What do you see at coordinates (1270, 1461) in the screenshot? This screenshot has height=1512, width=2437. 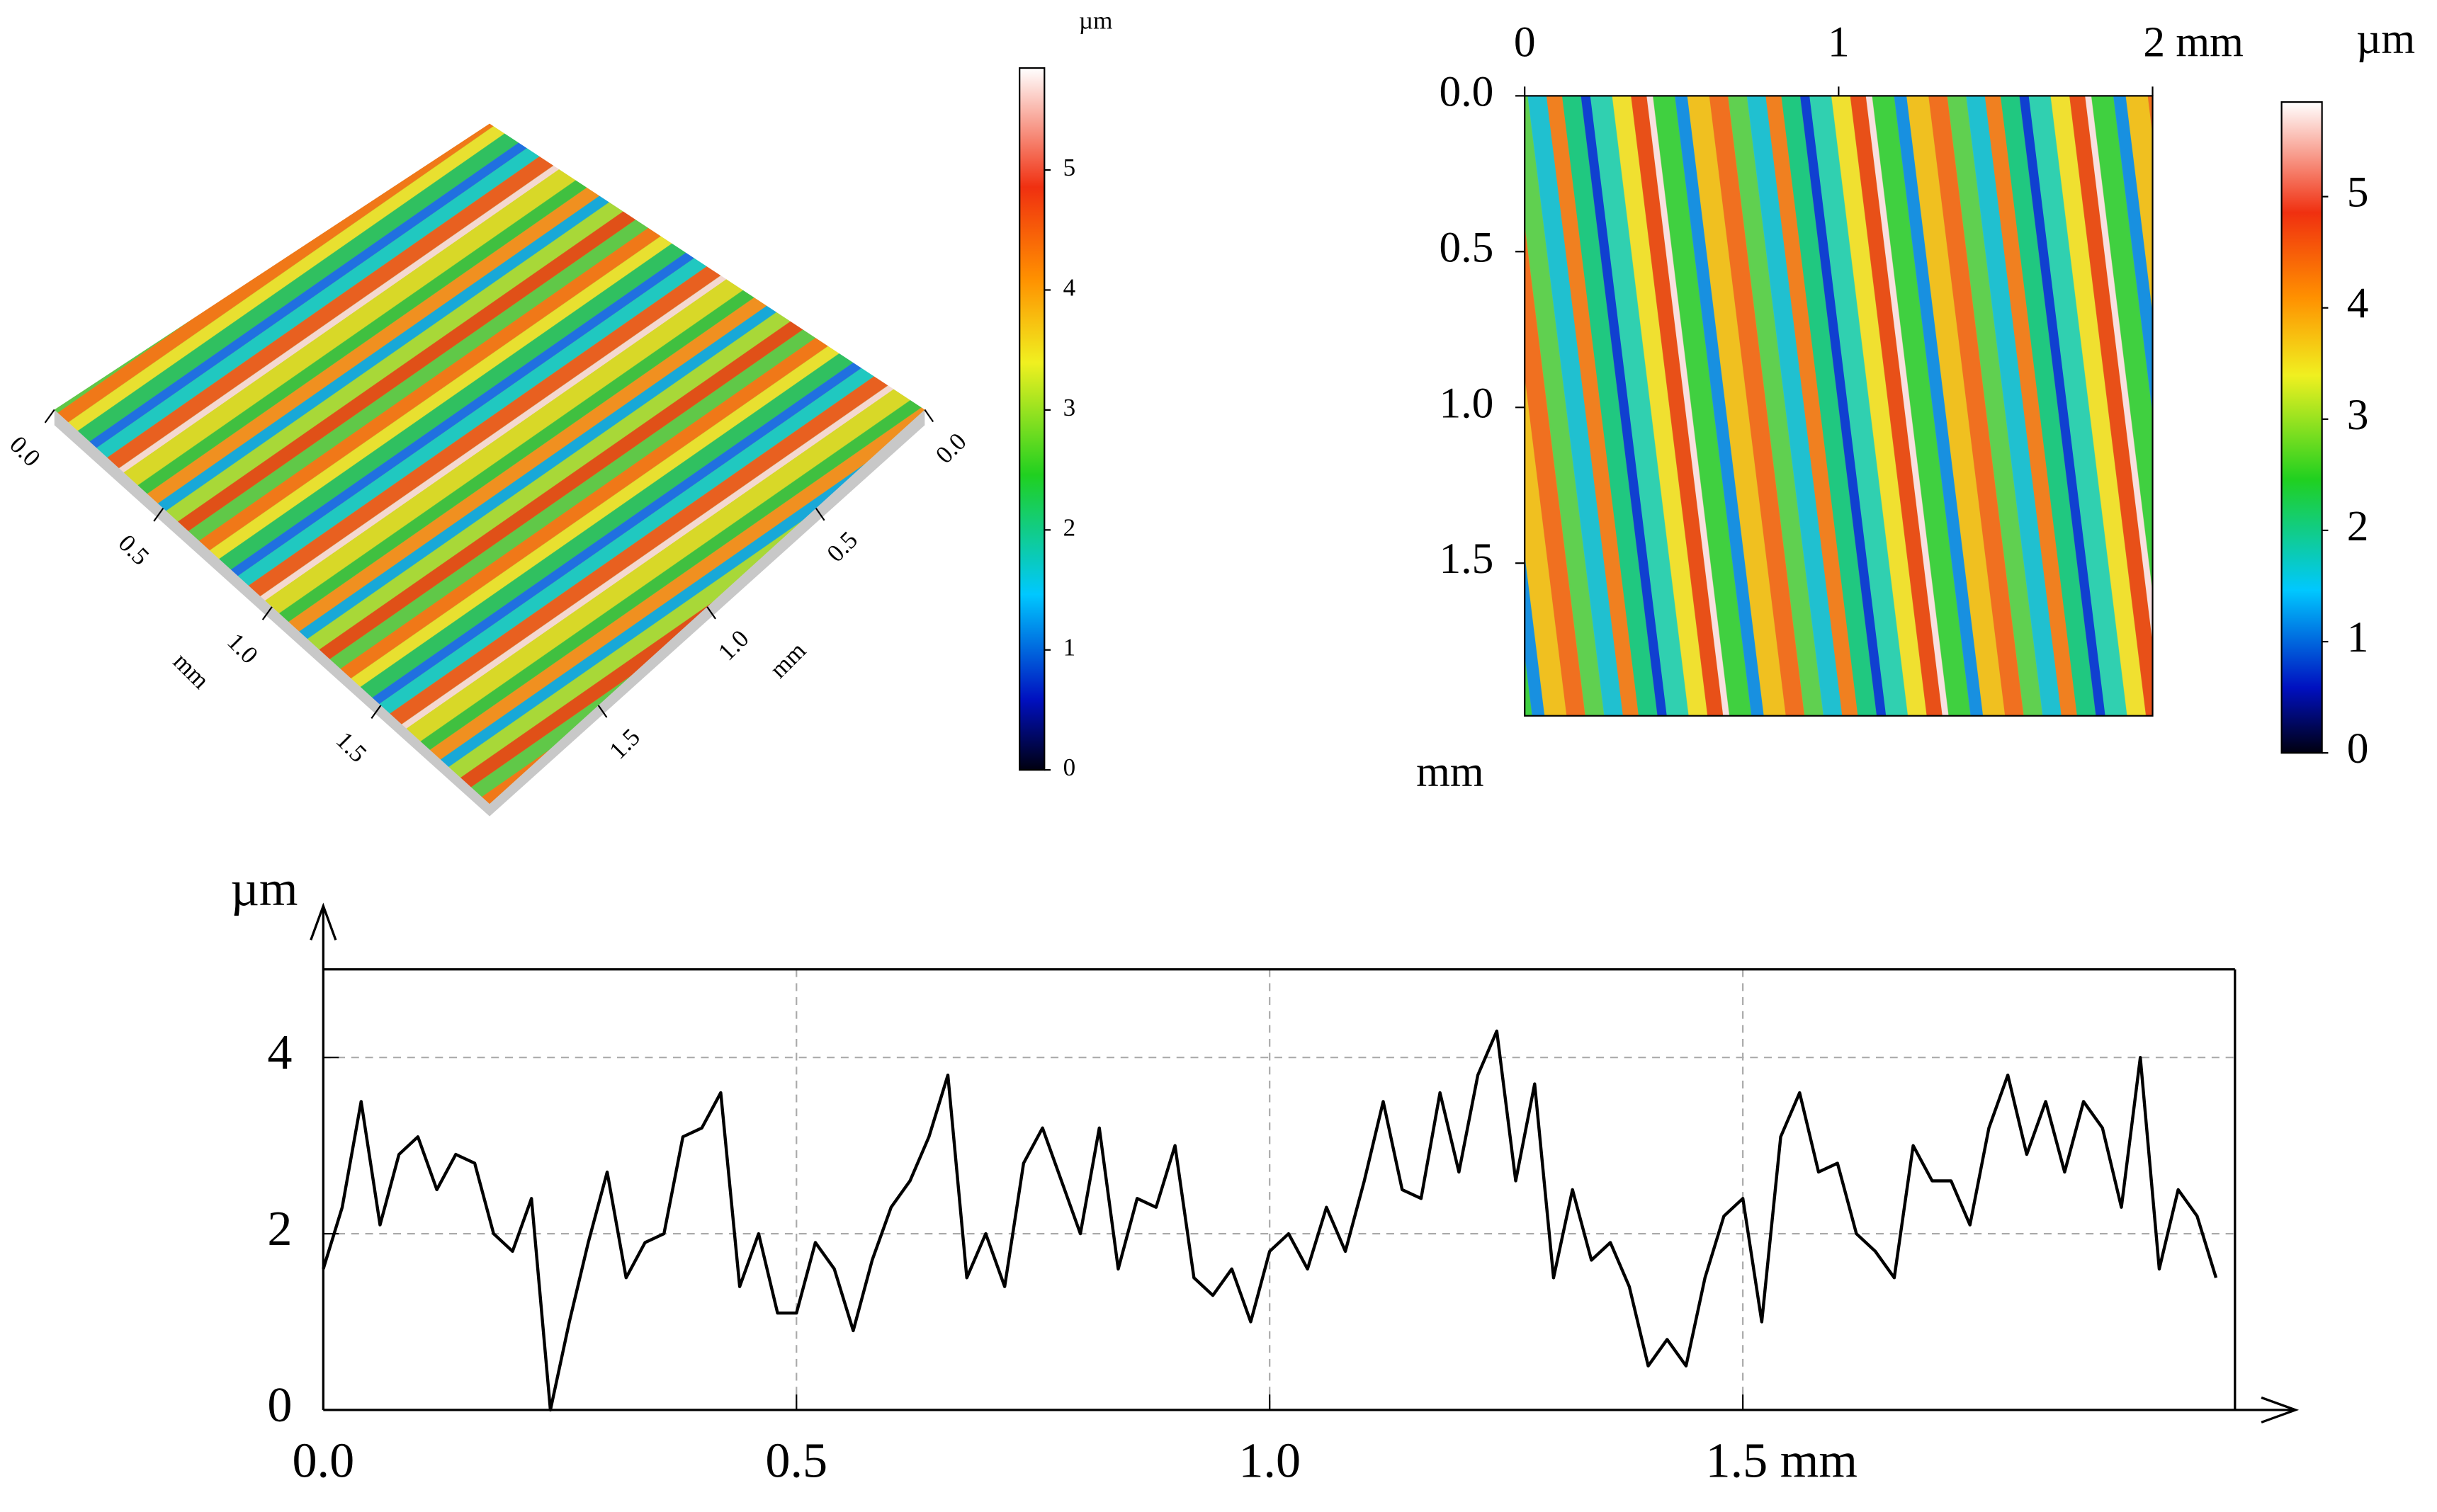 I see `x-tick-label: 1.0` at bounding box center [1270, 1461].